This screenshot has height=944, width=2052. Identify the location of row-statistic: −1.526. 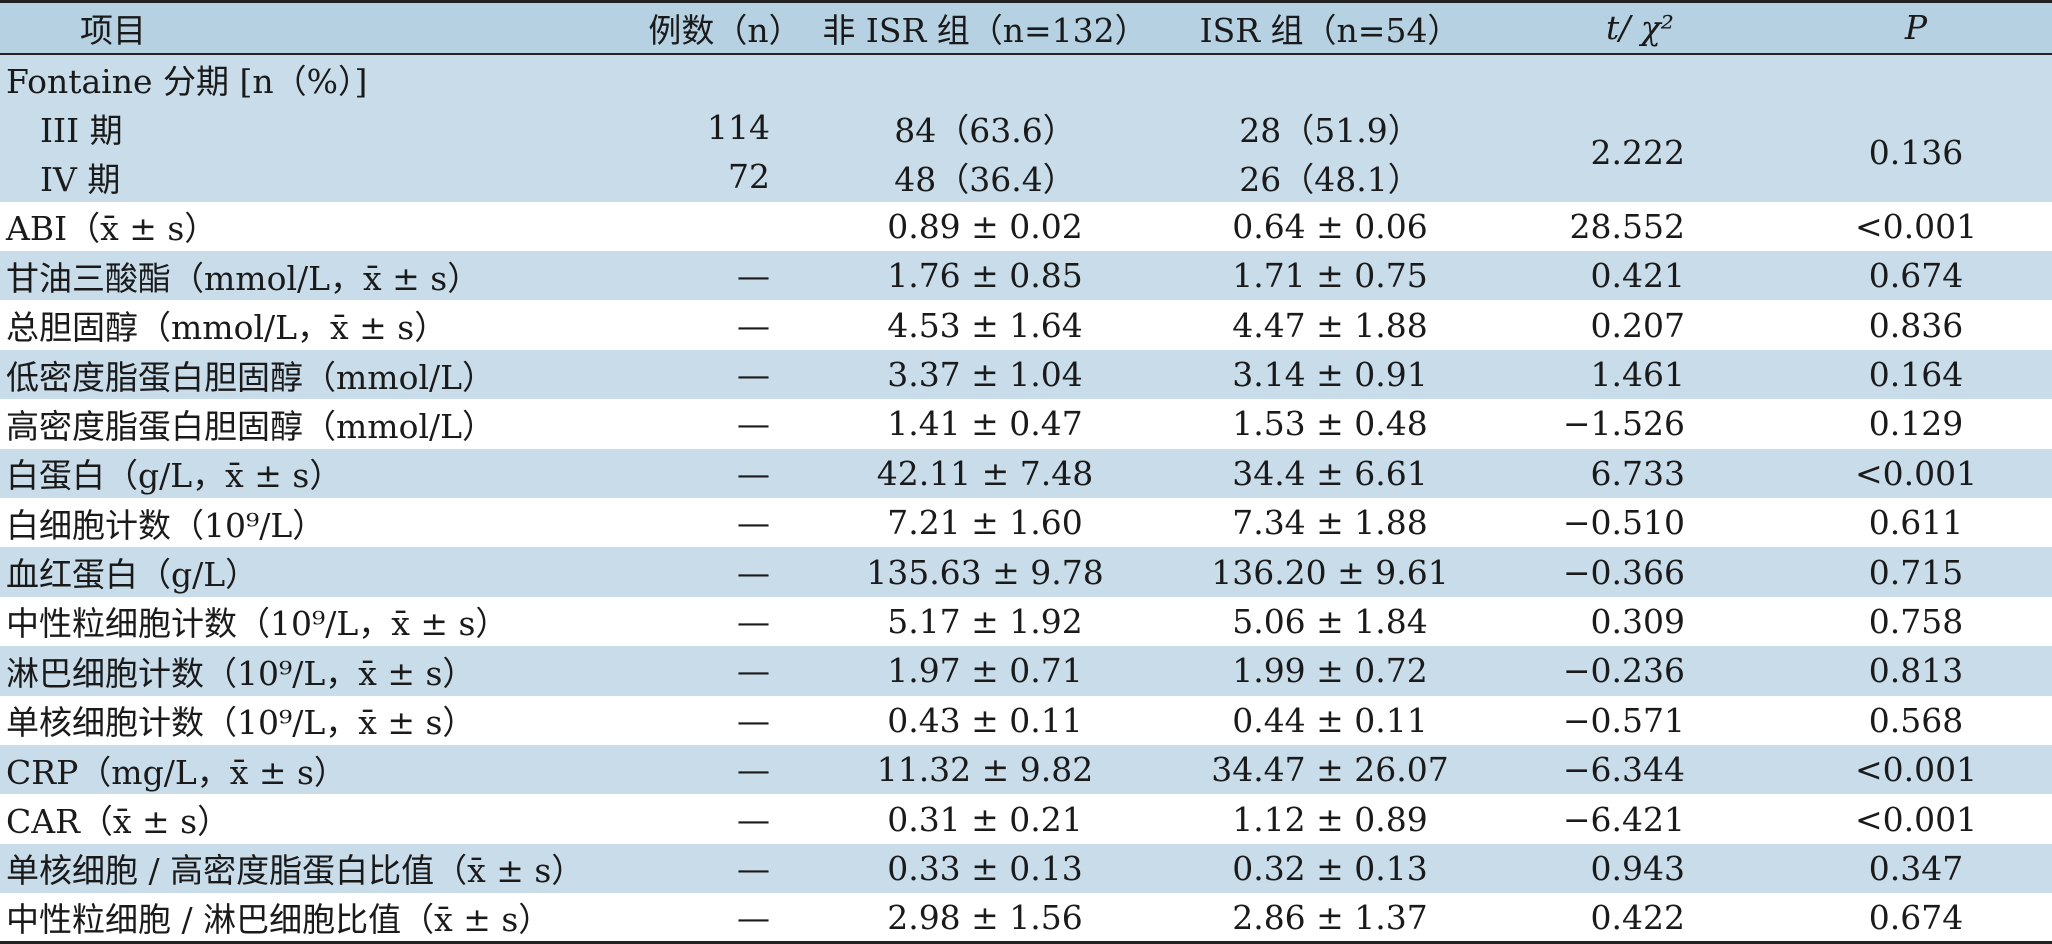
(1623, 424).